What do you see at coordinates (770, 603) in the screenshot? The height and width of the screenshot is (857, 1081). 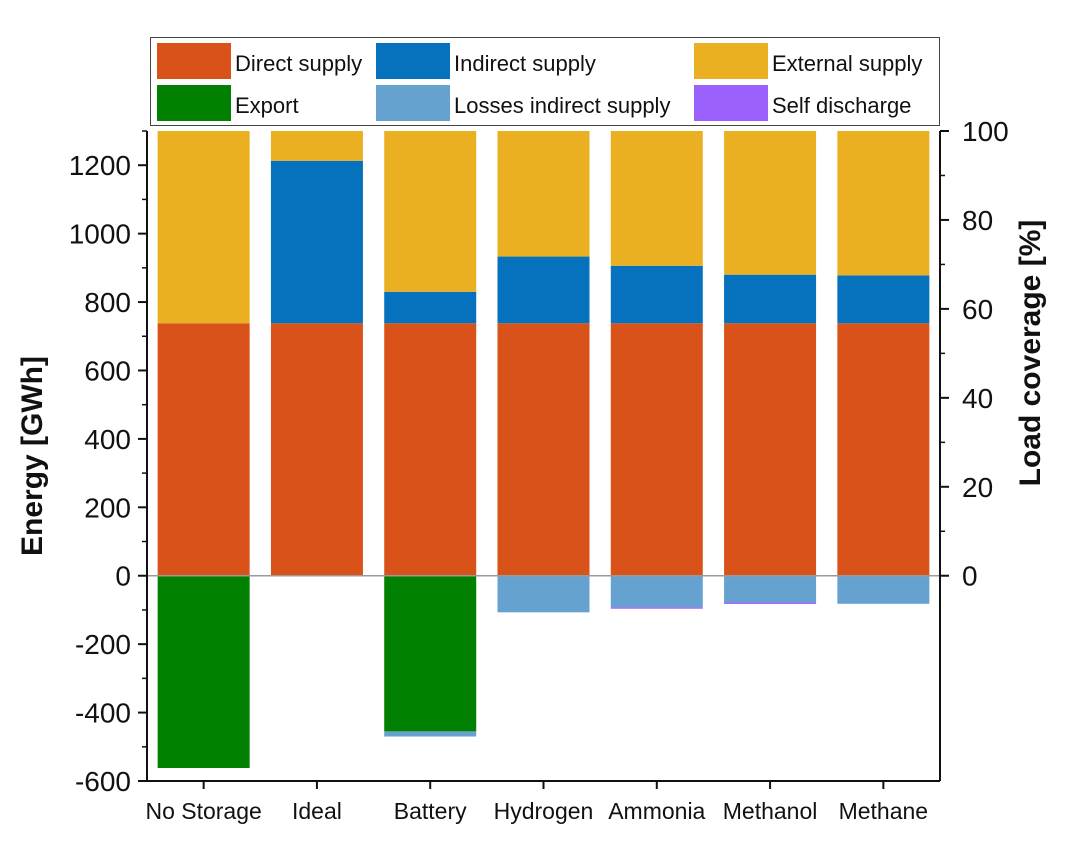 I see `bar-methanol-self-discharge` at bounding box center [770, 603].